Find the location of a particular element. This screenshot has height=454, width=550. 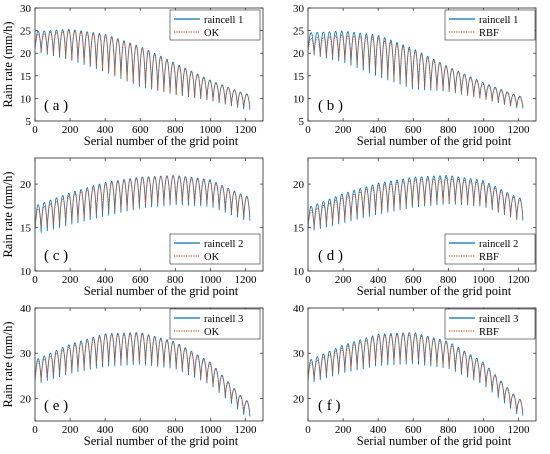

y-tick-label: 25 is located at coordinates (26, 32).